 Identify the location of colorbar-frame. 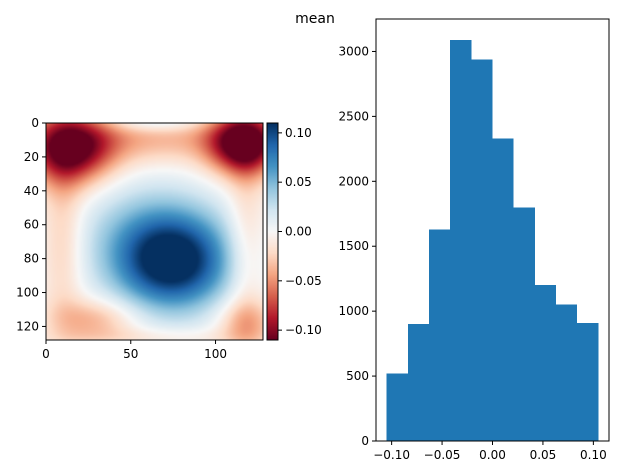
(272, 231).